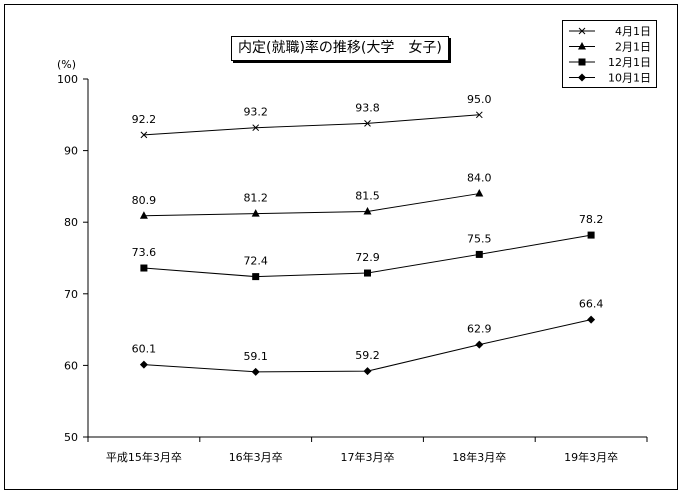 This screenshot has height=496, width=684. Describe the element at coordinates (144, 200) in the screenshot. I see `data-label: 80.9` at that location.